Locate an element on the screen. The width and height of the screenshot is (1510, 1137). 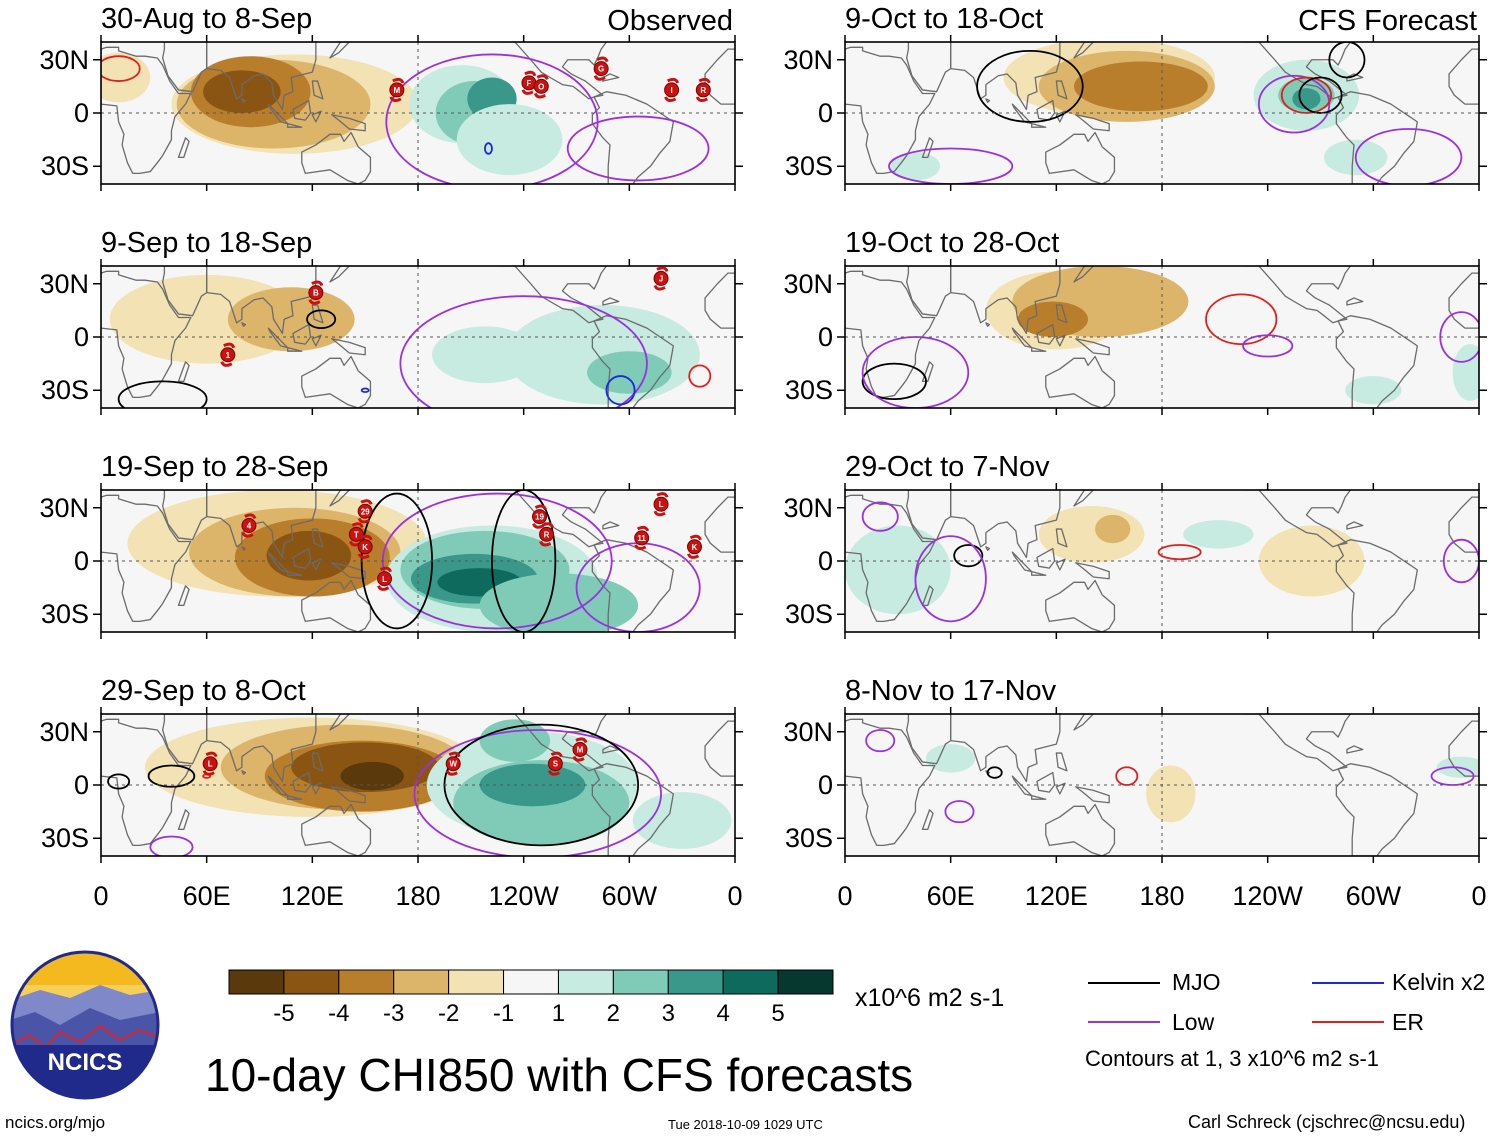
x-tick-label: 120E is located at coordinates (312, 896).